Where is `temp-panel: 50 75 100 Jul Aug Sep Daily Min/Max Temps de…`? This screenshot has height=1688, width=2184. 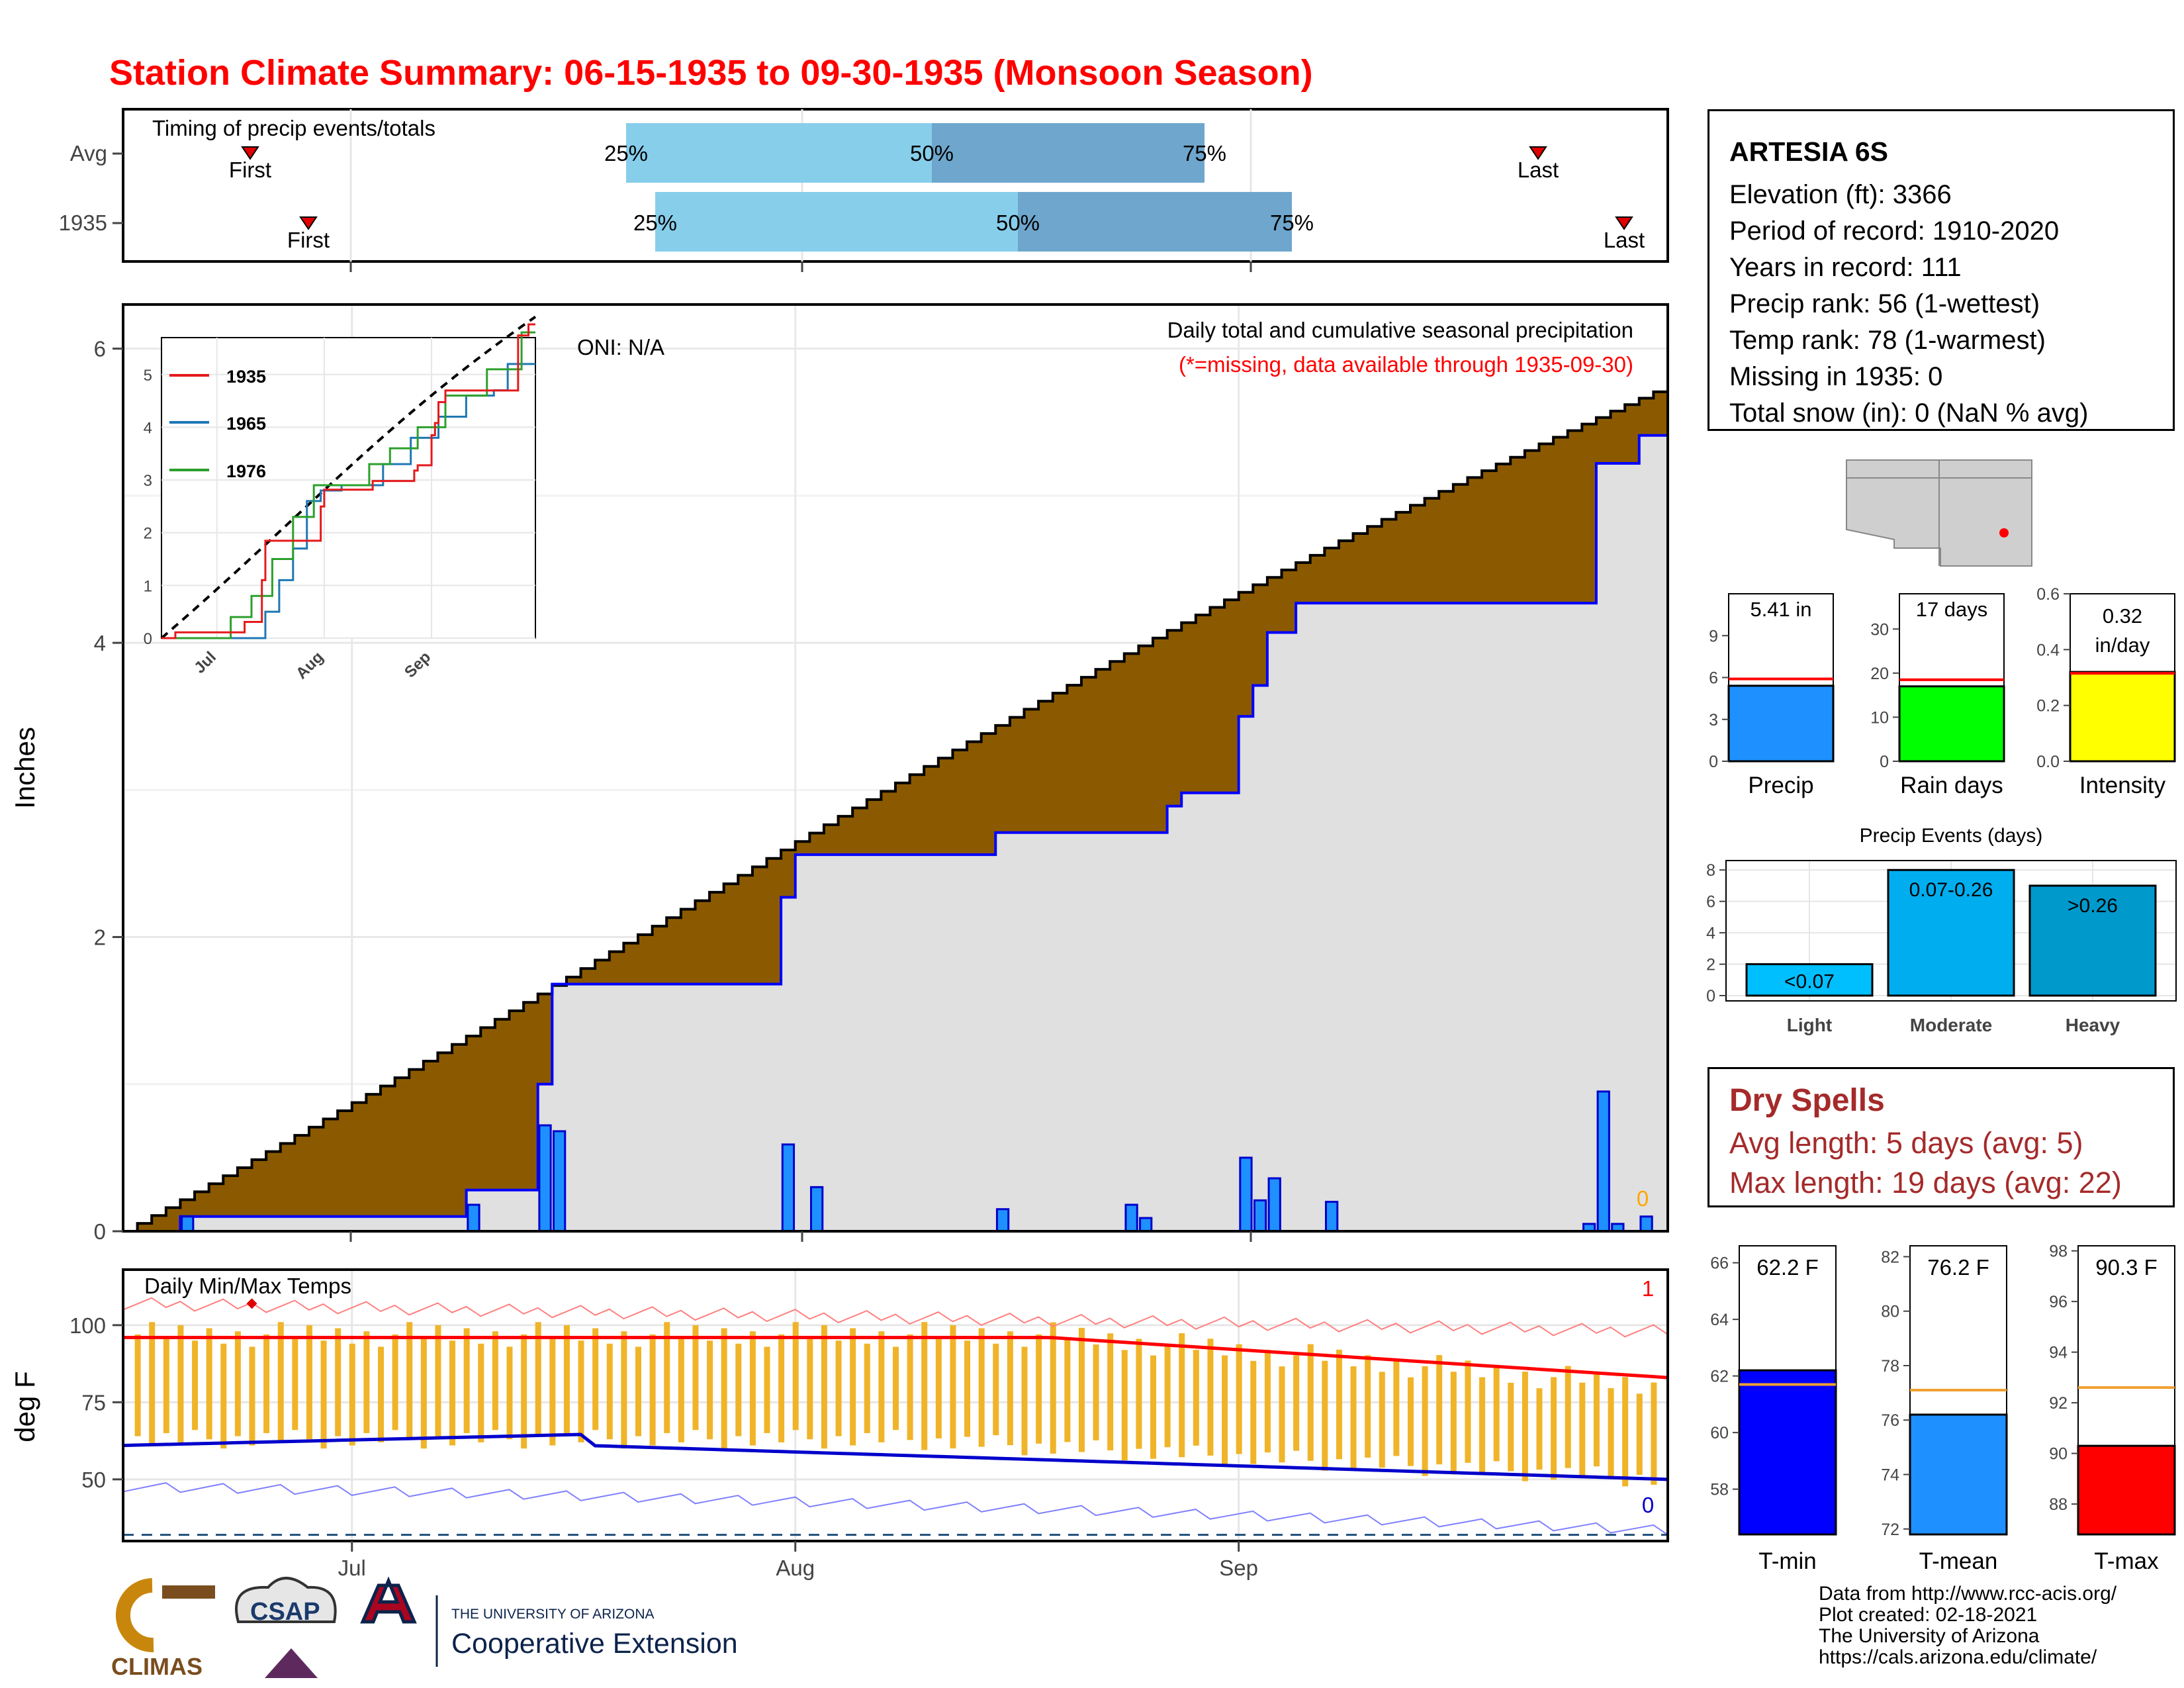
temp-panel: 50 75 100 Jul Aug Sep Daily Min/Max Temps de… is located at coordinates (839, 1424).